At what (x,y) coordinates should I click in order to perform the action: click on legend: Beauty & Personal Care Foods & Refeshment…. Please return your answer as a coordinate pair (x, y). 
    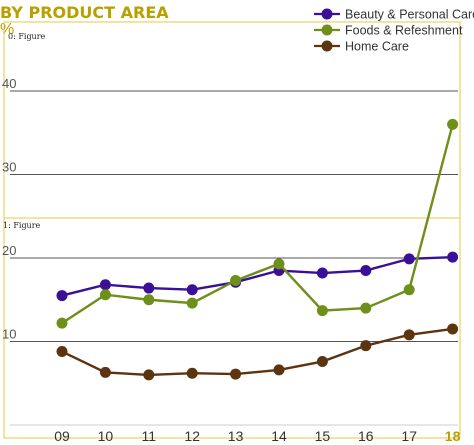
    Looking at the image, I should click on (394, 31).